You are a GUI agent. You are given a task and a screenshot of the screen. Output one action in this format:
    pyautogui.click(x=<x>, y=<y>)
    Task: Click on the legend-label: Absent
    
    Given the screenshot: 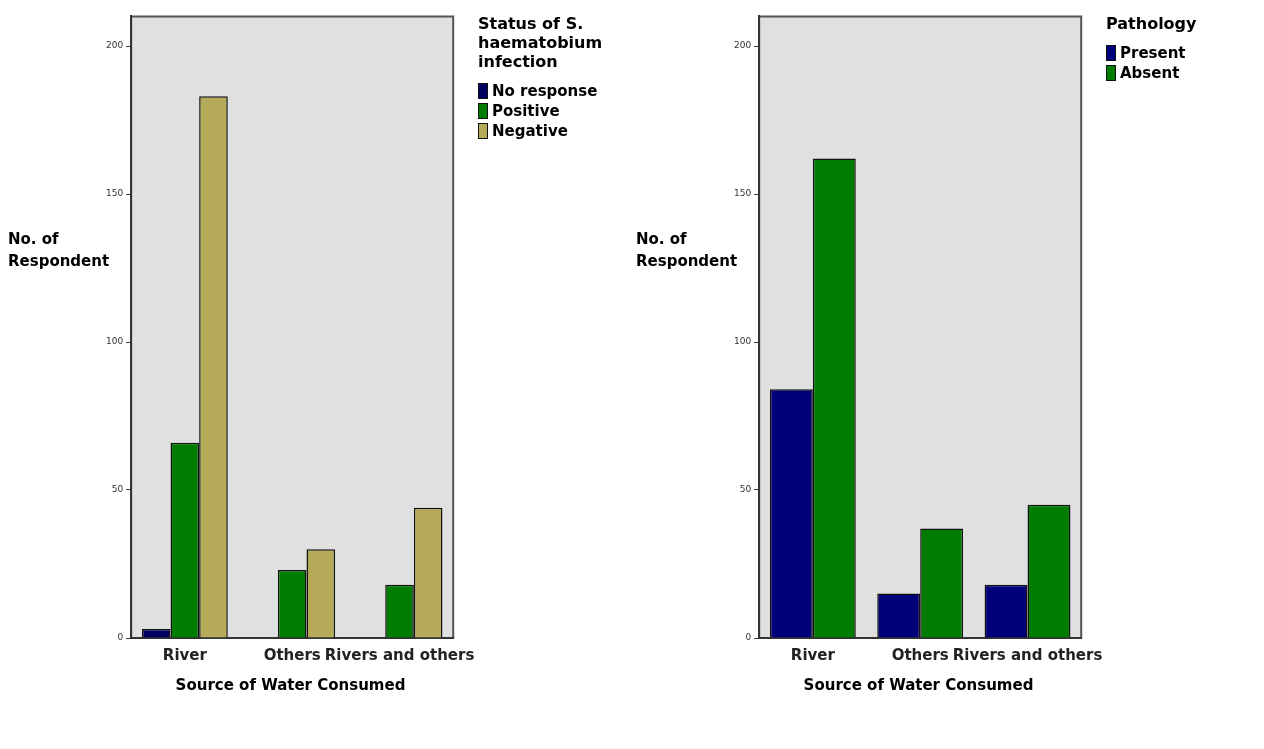 What is the action you would take?
    pyautogui.click(x=1150, y=73)
    